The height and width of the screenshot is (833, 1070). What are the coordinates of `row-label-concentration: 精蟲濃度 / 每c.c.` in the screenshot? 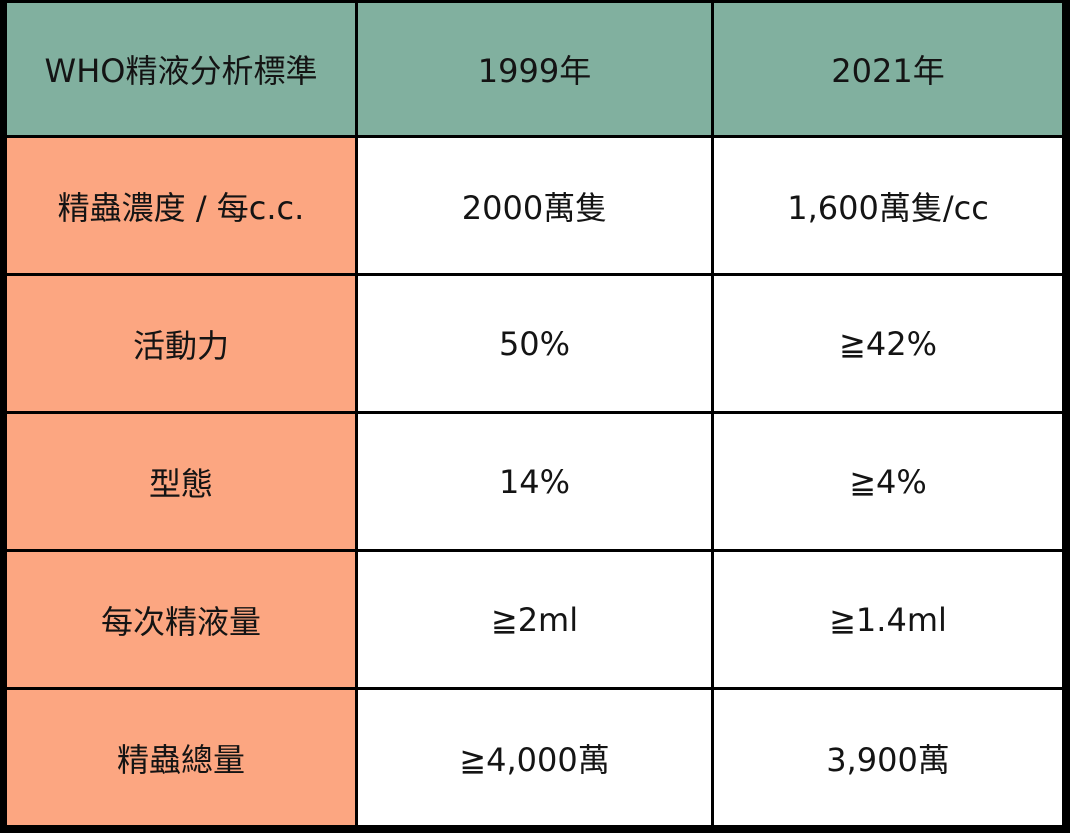 It's located at (181, 205).